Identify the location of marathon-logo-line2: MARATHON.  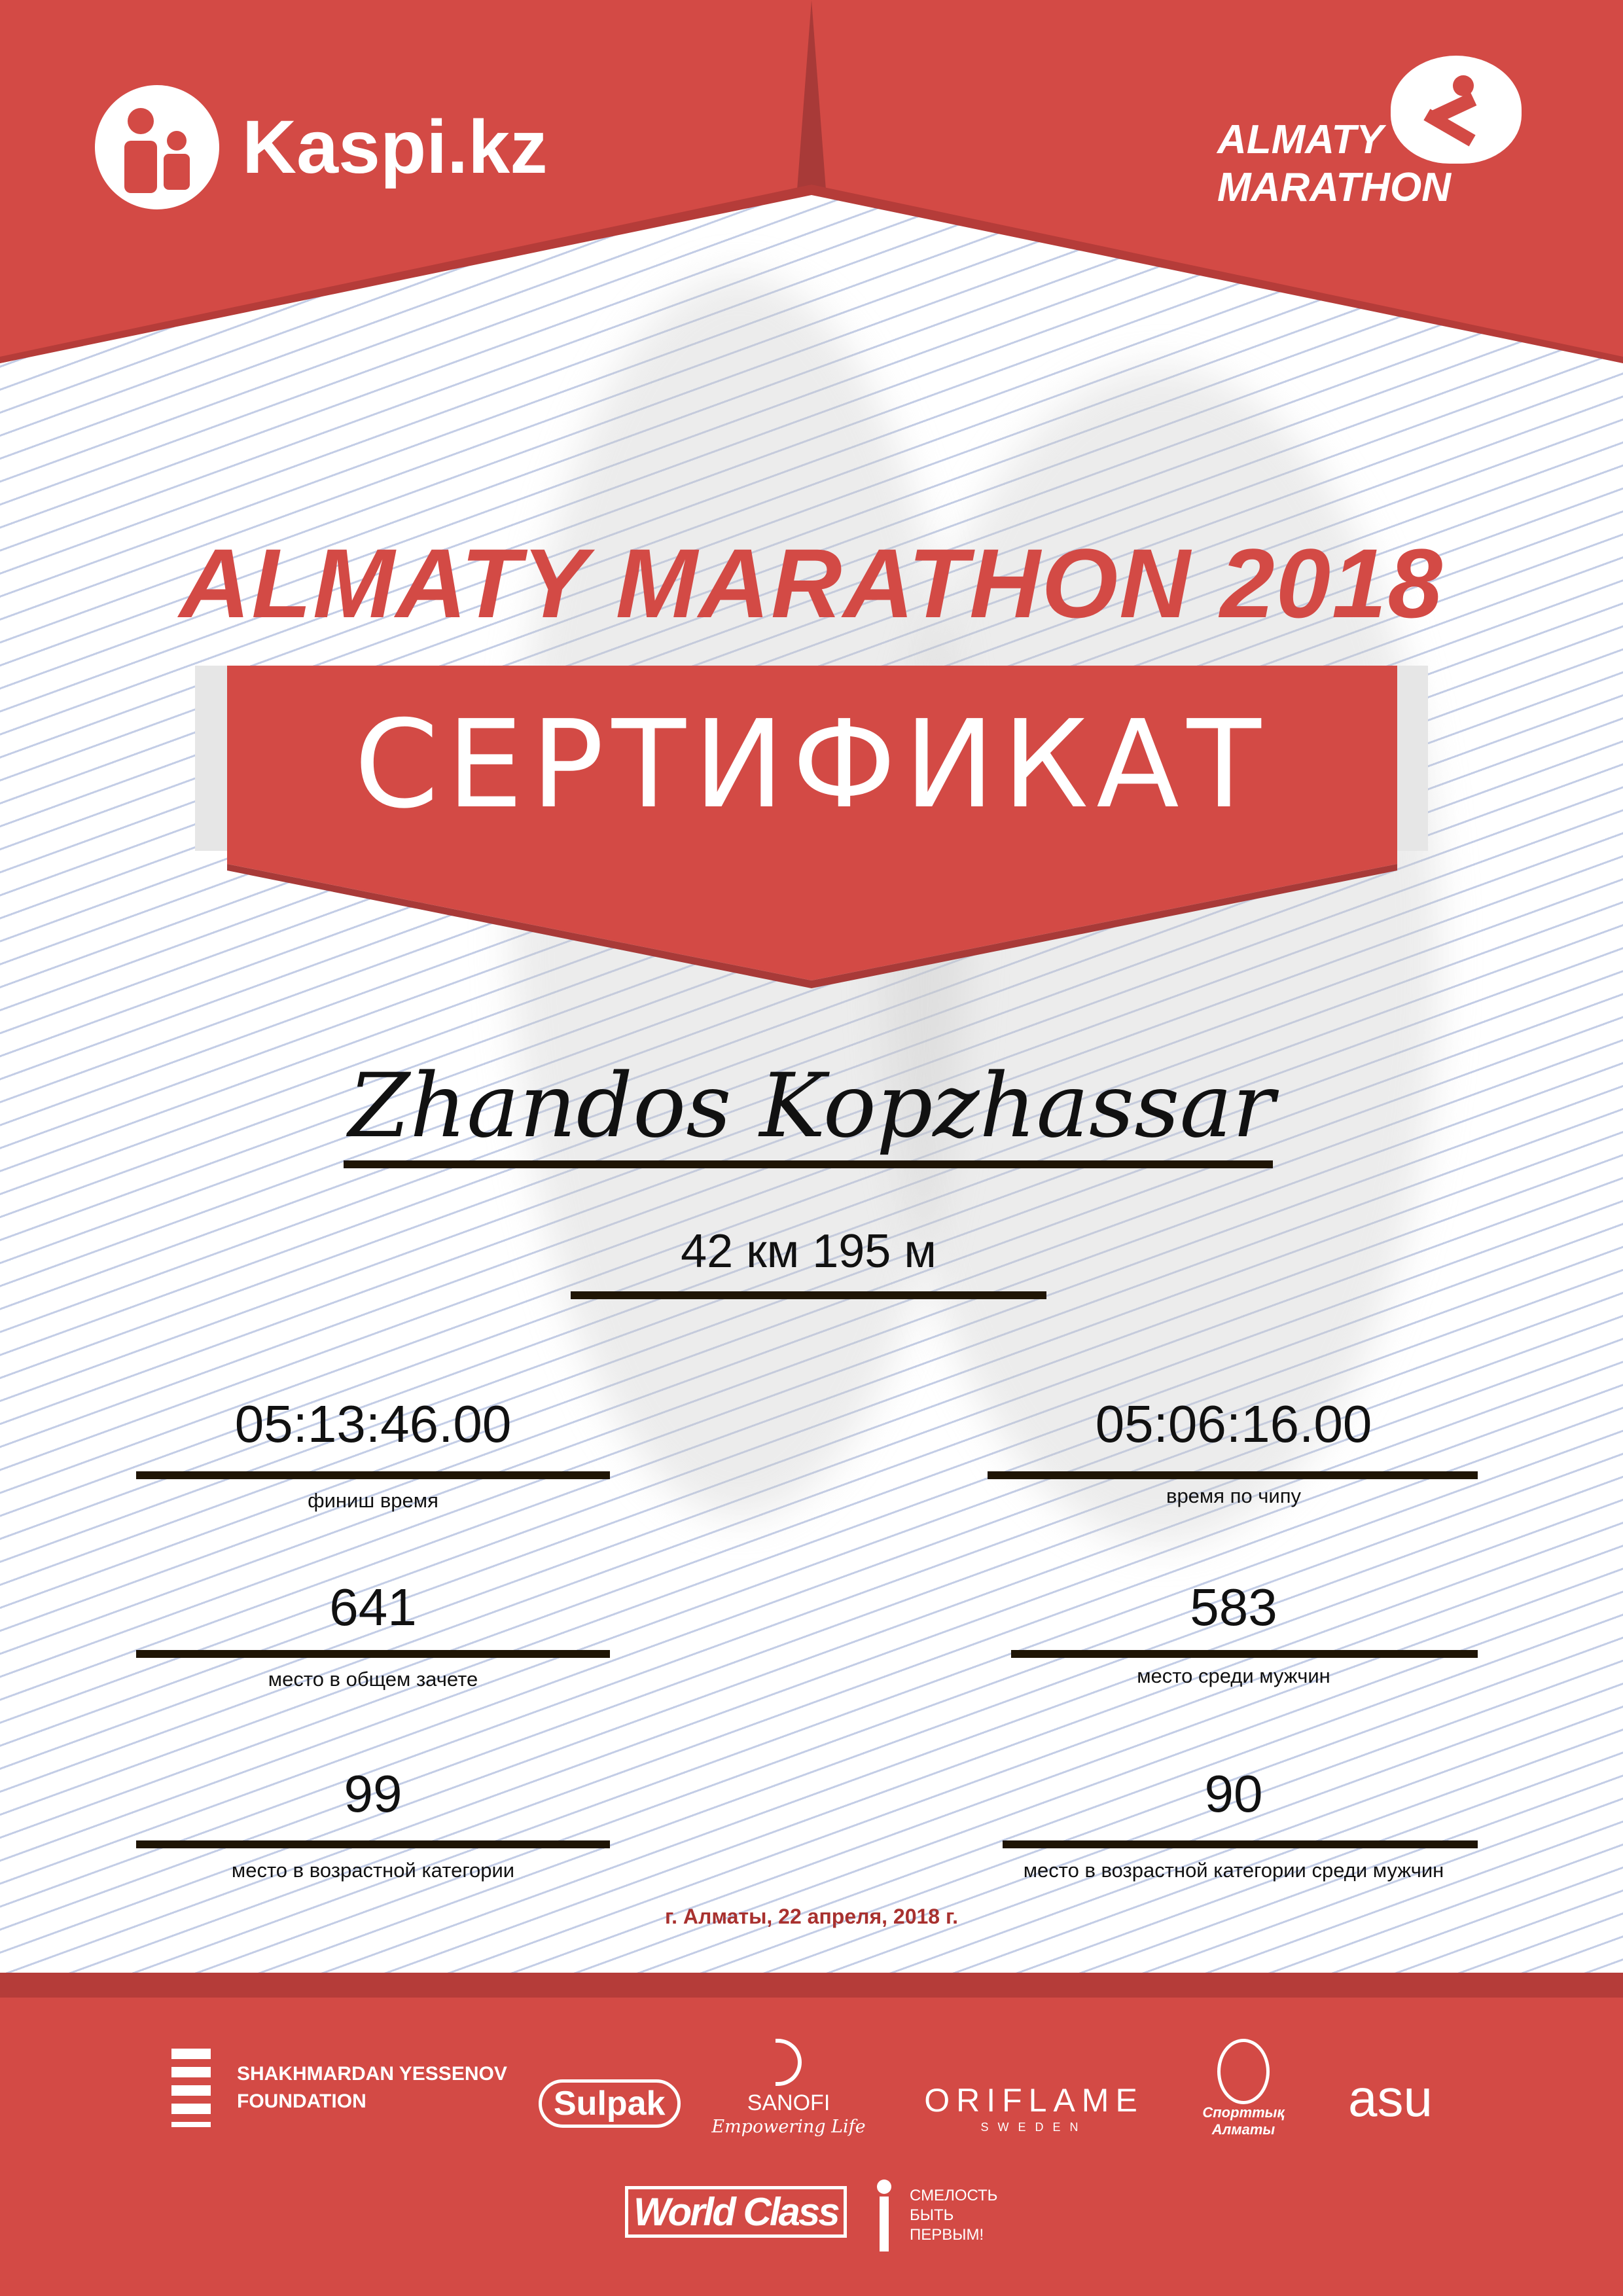
(1334, 187).